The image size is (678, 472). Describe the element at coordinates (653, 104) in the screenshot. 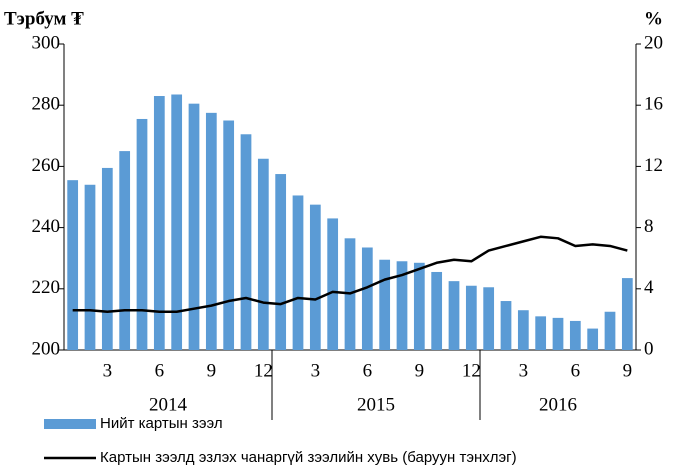

I see `y2-tick-label: 16` at that location.